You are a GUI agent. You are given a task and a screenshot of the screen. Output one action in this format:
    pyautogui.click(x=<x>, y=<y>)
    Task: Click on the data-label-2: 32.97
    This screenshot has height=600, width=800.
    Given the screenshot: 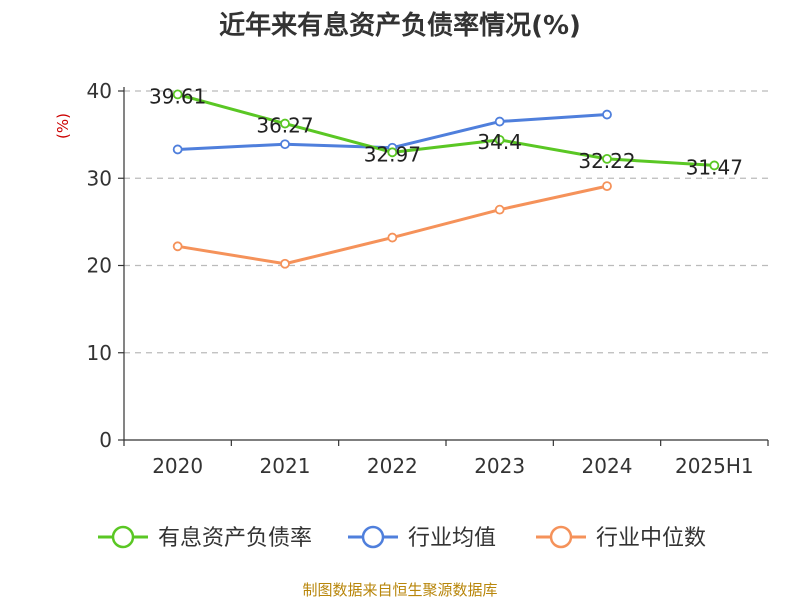 What is the action you would take?
    pyautogui.click(x=392, y=154)
    